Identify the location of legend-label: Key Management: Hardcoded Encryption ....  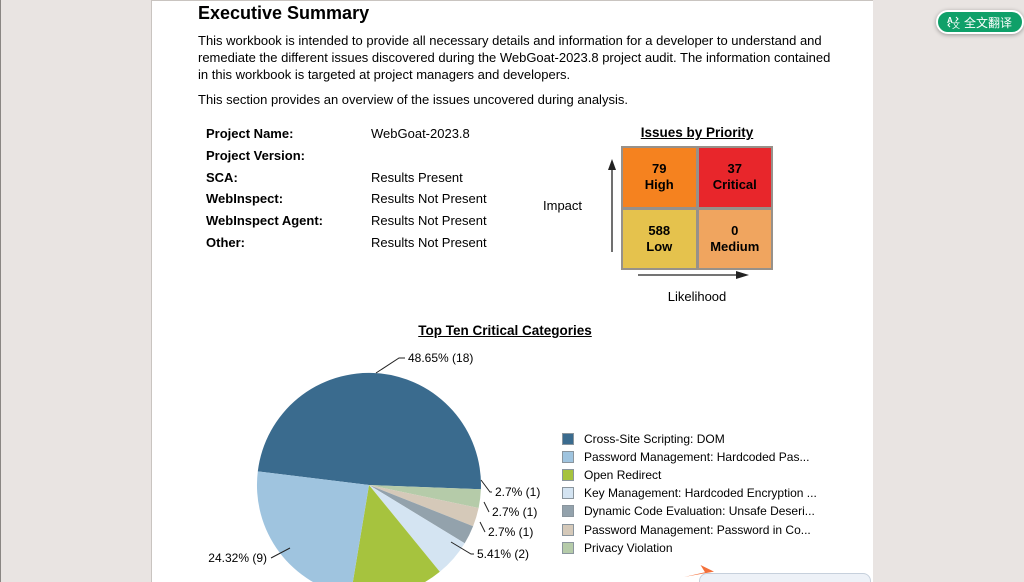
(700, 493).